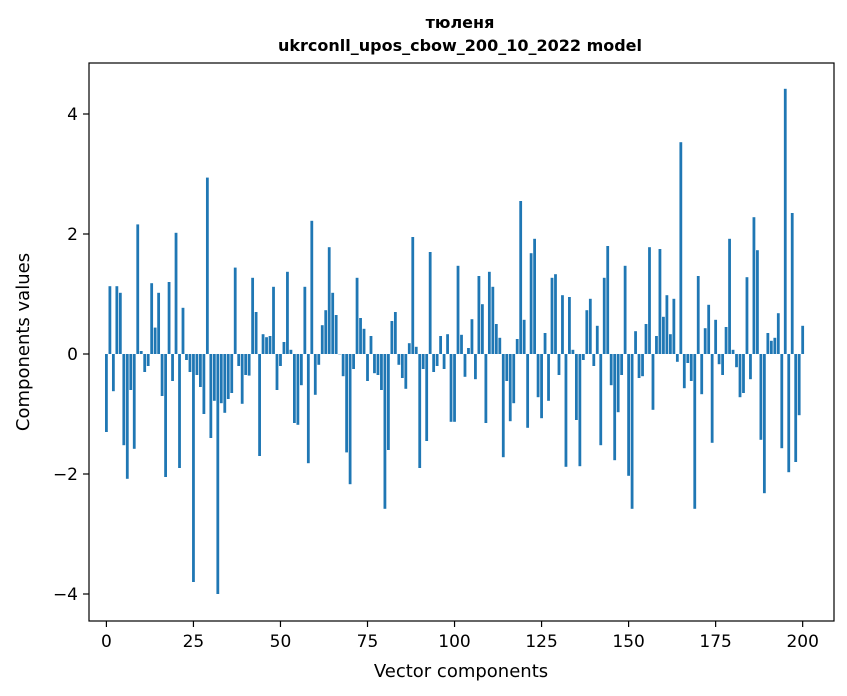 The image size is (847, 696). Describe the element at coordinates (715, 642) in the screenshot. I see `x-tick-label: 175` at that location.